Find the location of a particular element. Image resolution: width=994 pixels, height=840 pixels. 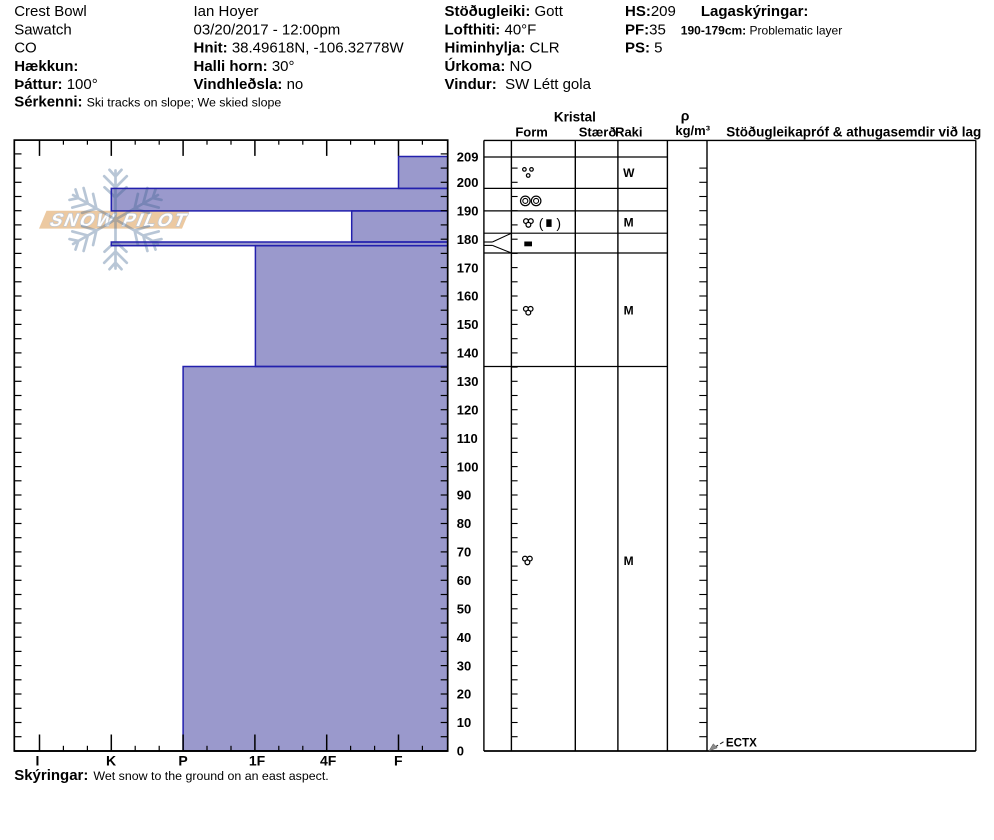

svg-text: HS:209 is located at coordinates (650, 11).